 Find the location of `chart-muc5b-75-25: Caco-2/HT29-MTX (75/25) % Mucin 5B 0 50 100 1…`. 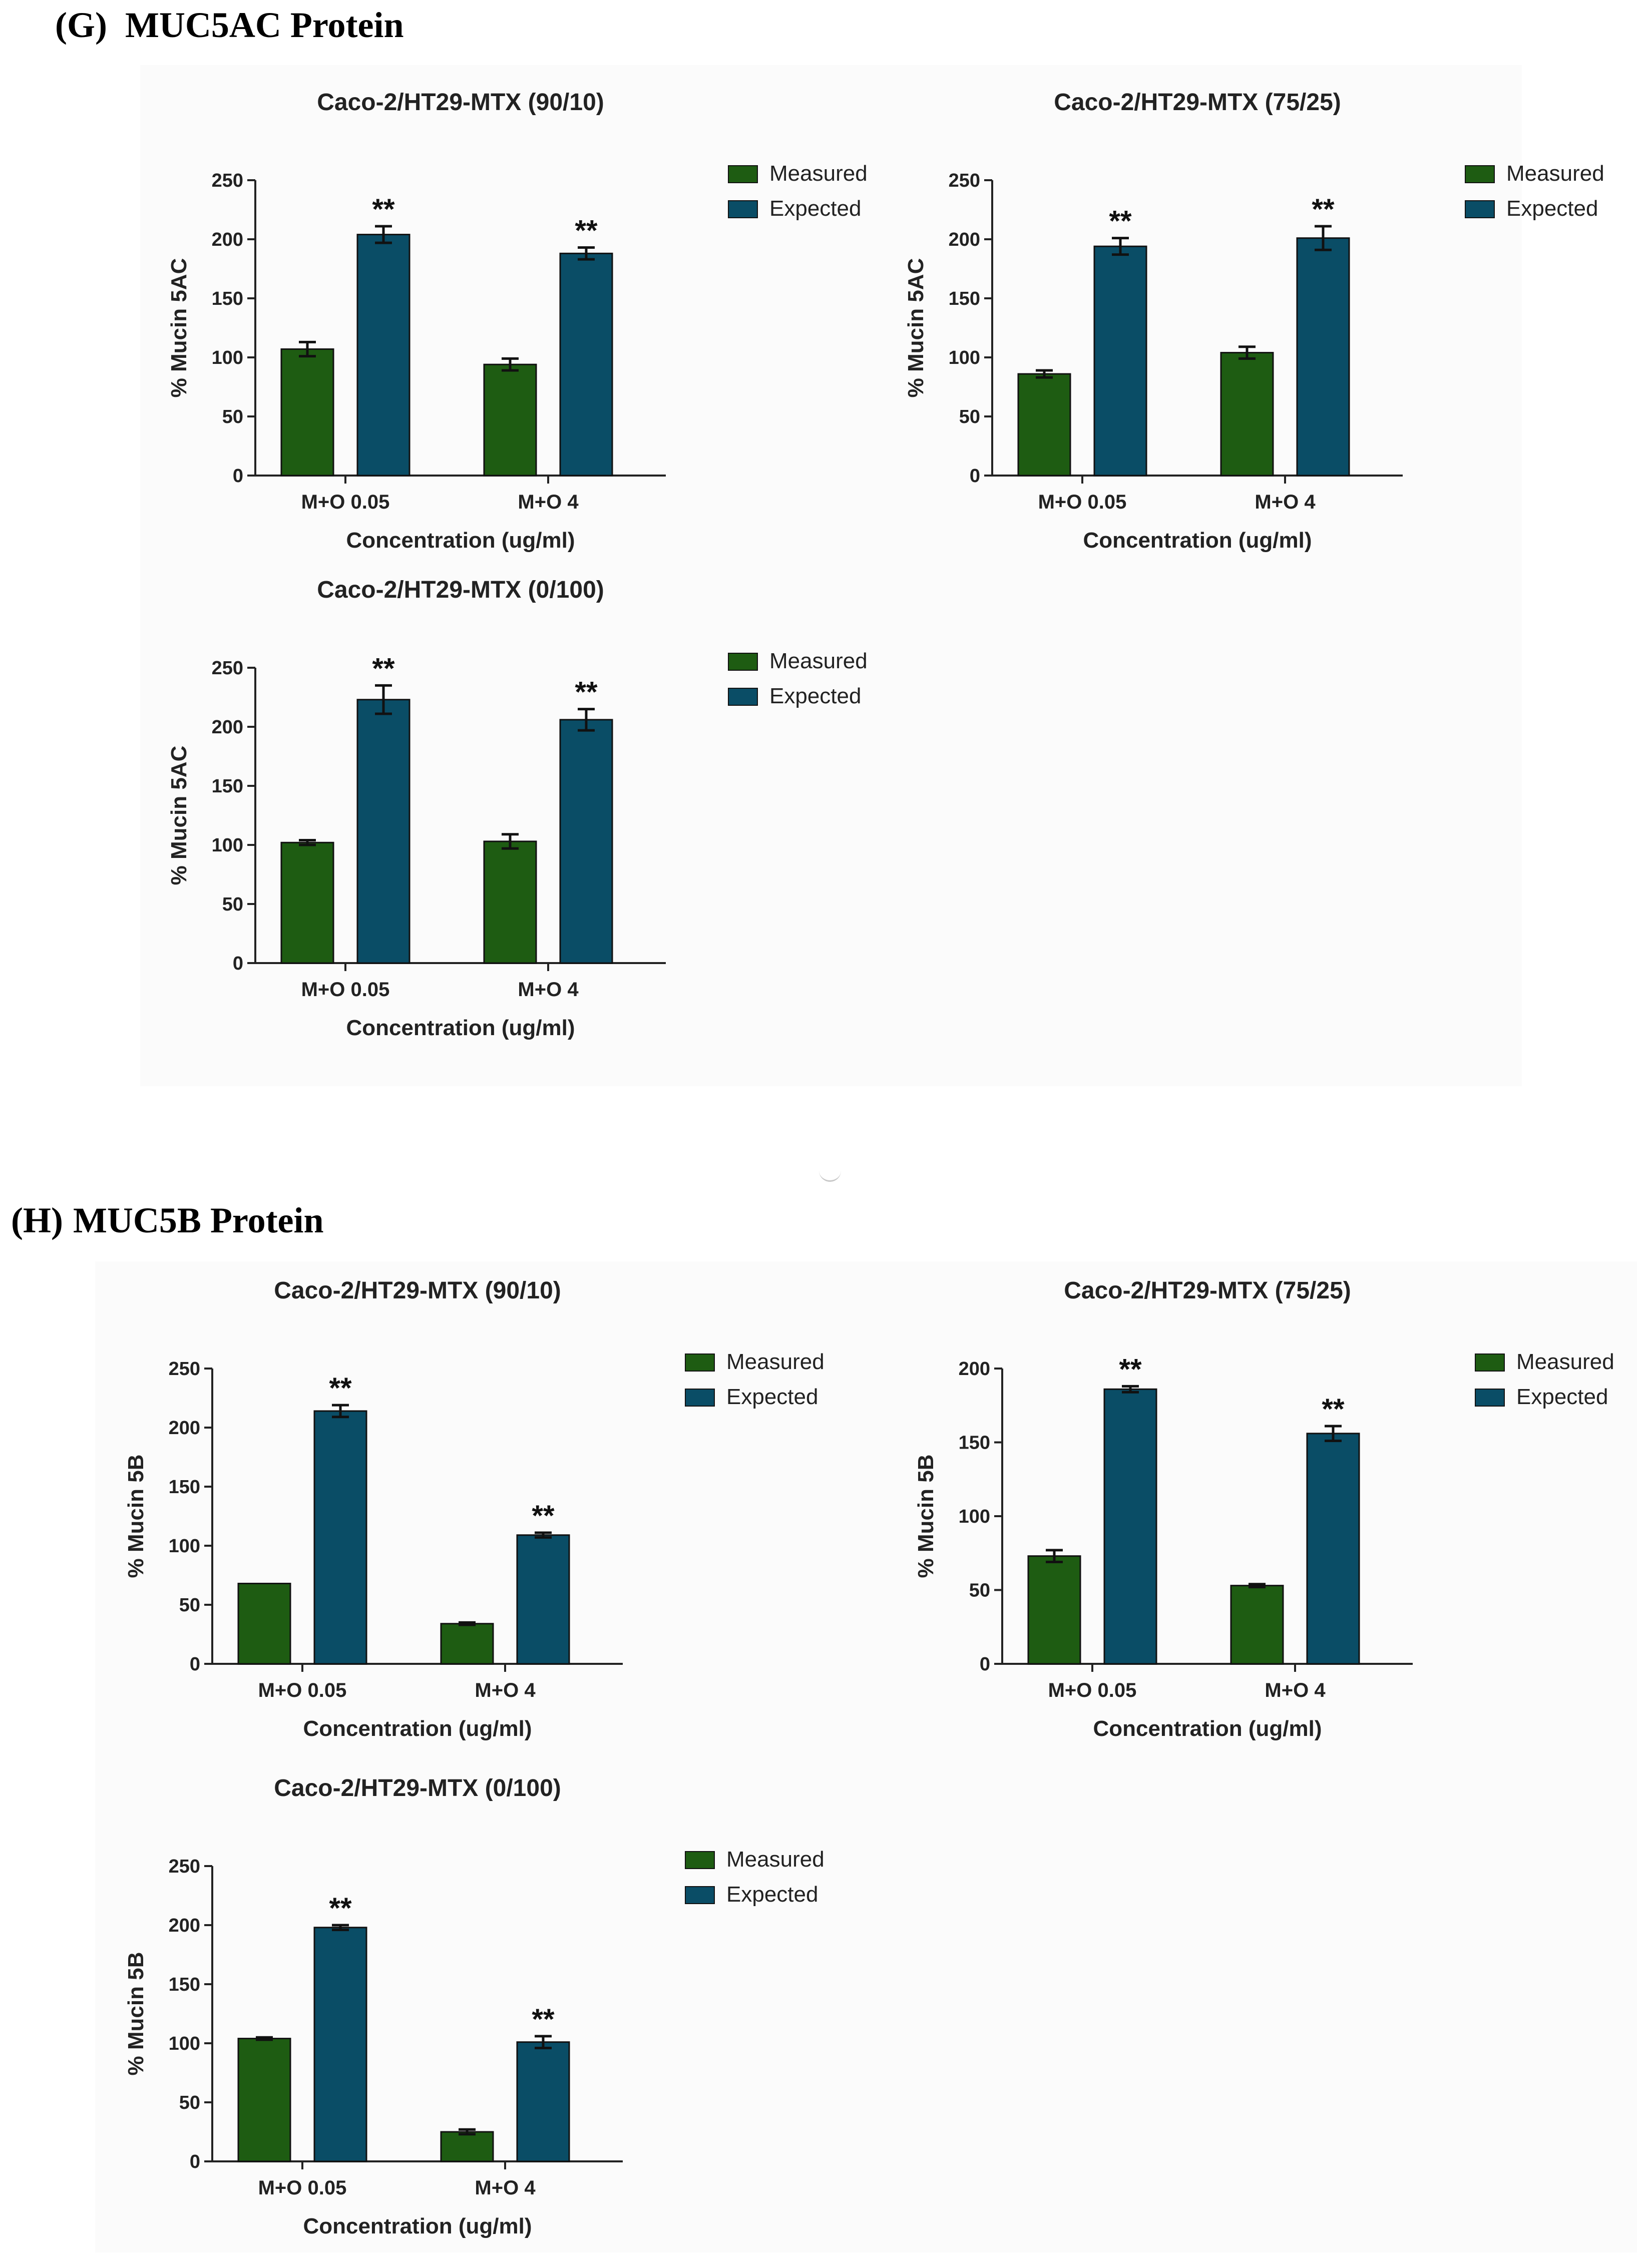

chart-muc5b-75-25: Caco-2/HT29-MTX (75/25) % Mucin 5B 0 50 100 1… is located at coordinates (1264, 1509).